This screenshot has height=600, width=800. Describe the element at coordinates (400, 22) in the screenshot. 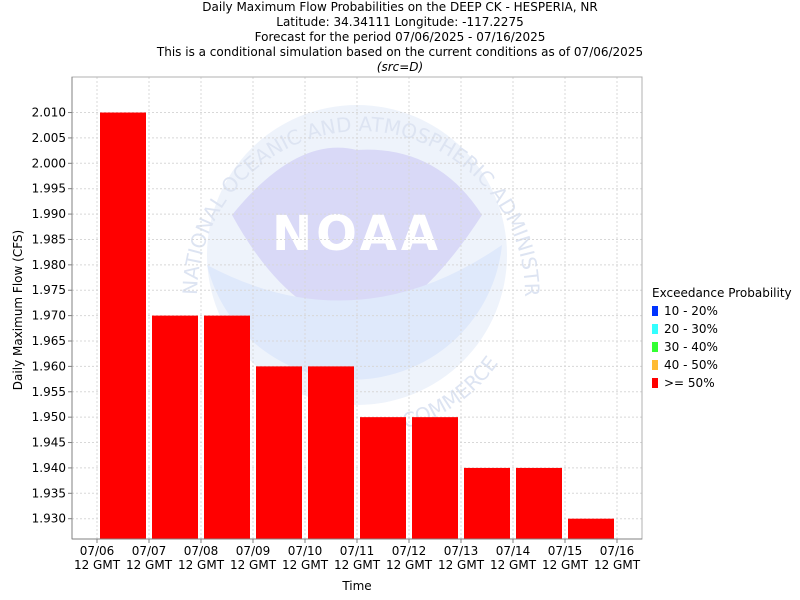

I see `chart-subtitle-1: Latitude: 34.34111 Longitude: -117.2275` at that location.